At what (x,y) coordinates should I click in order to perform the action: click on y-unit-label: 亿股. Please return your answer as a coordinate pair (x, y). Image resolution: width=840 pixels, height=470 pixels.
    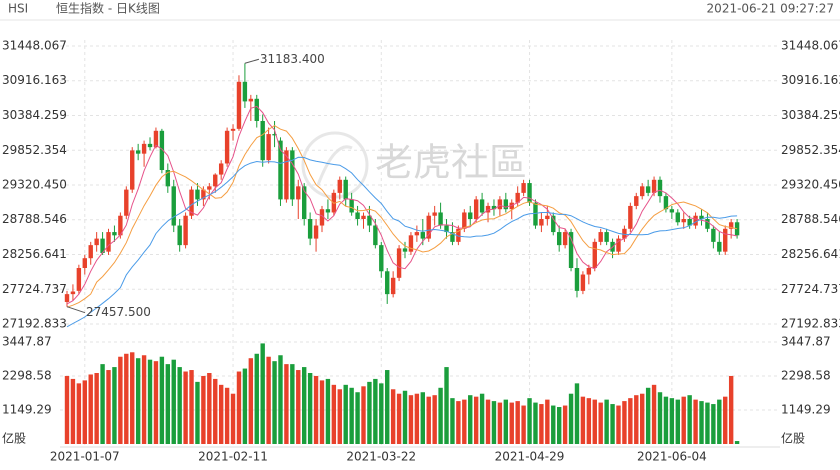
    Looking at the image, I should click on (14, 438).